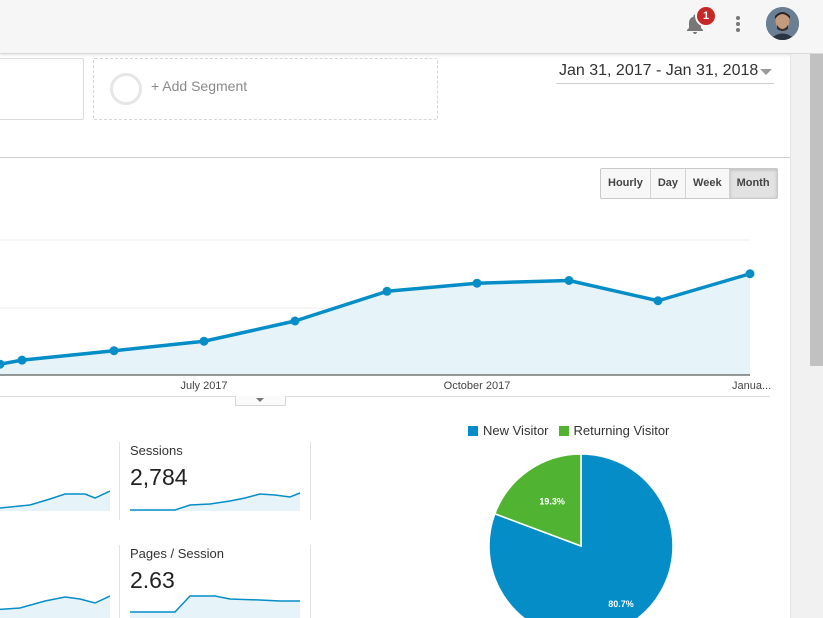 The image size is (823, 618). Describe the element at coordinates (156, 450) in the screenshot. I see `metric-label: Sessions` at that location.